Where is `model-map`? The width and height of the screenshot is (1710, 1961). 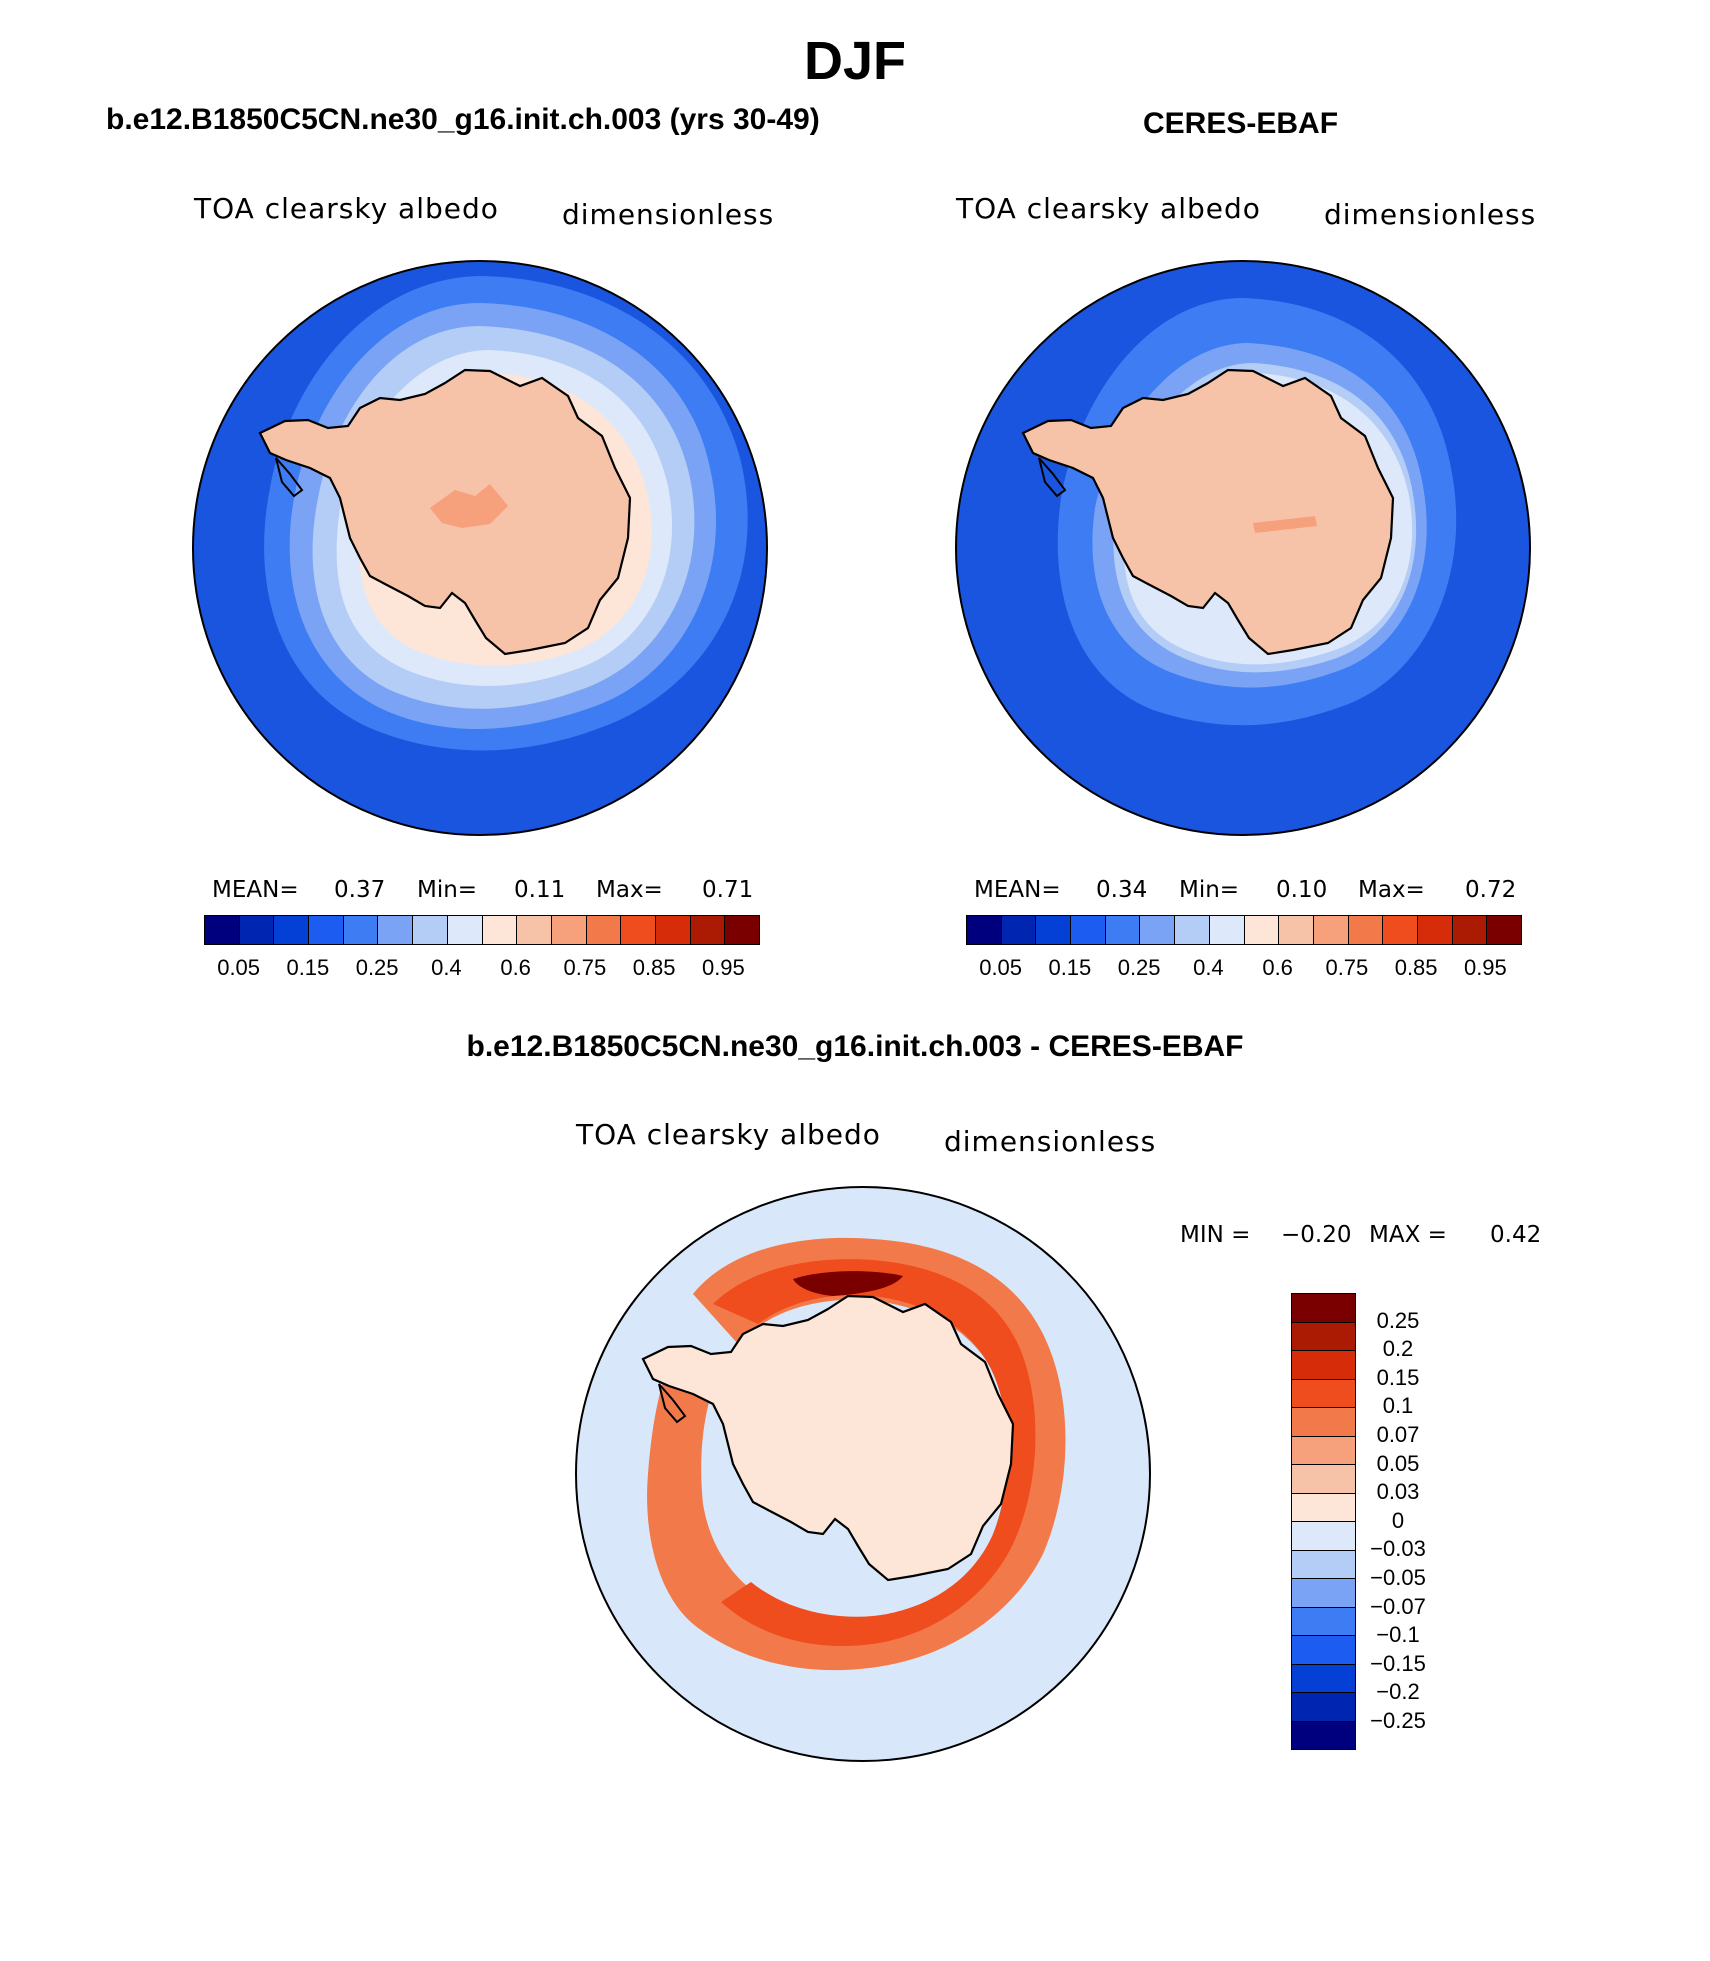 model-map is located at coordinates (480, 548).